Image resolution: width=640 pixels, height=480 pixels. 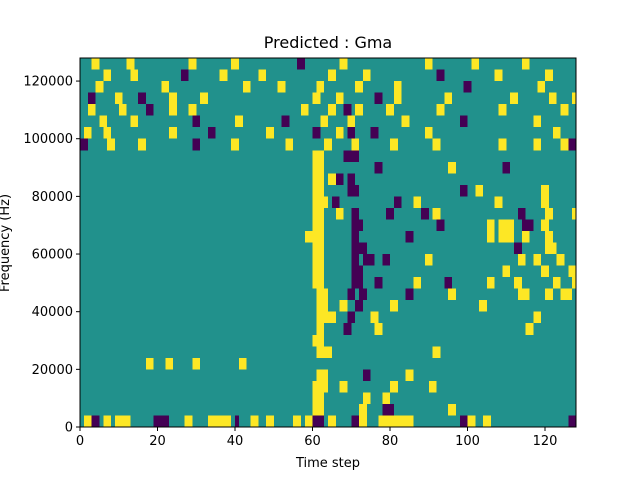 I want to click on y-axis: 0 20000 40000 60000 80000 100000 120000, so click(x=51, y=255).